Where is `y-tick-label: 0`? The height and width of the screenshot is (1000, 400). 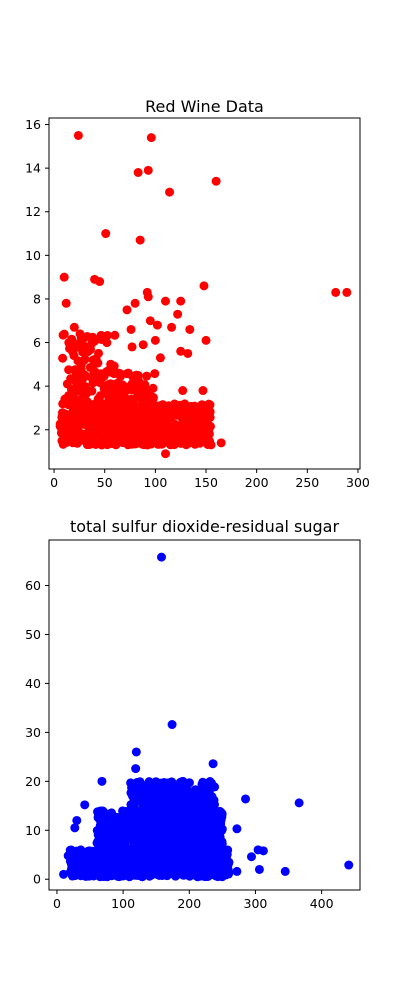 y-tick-label: 0 is located at coordinates (37, 879).